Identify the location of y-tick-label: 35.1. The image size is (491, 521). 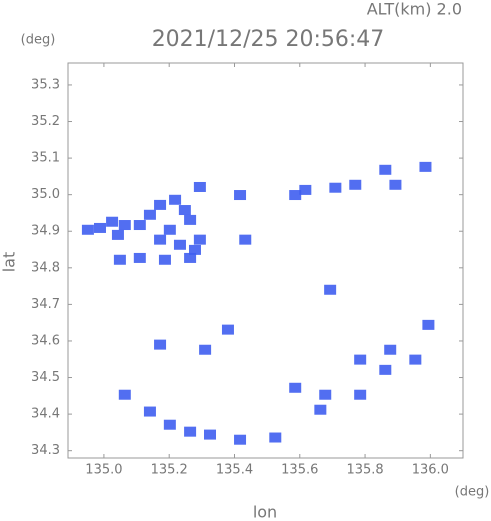
(45, 158).